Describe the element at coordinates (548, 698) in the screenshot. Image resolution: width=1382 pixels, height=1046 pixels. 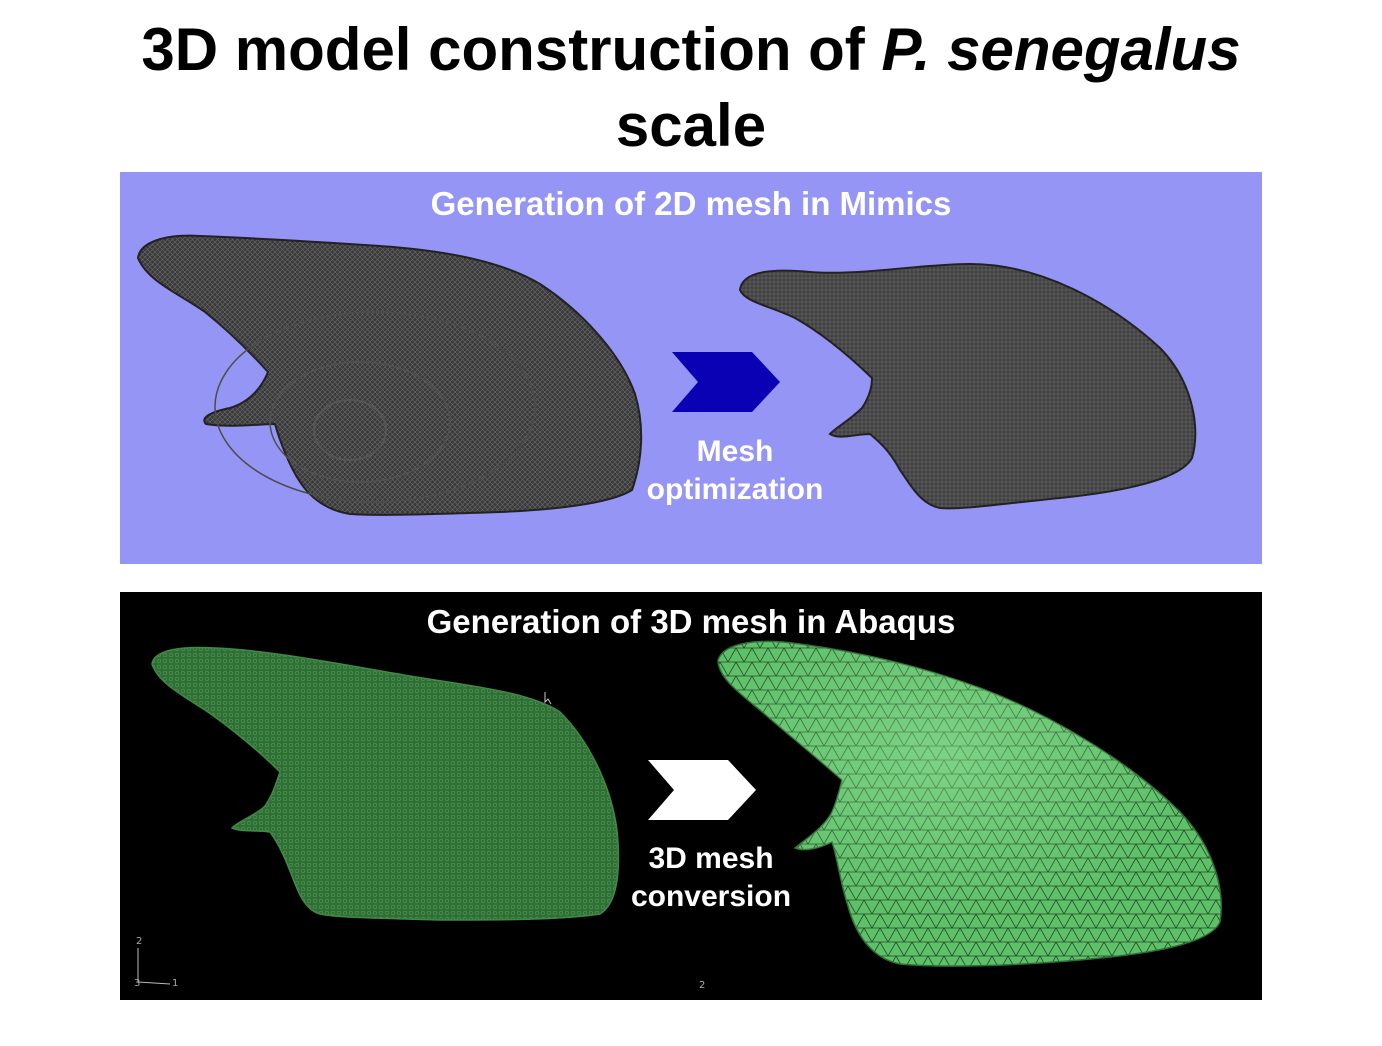
I see `cursor-icon` at that location.